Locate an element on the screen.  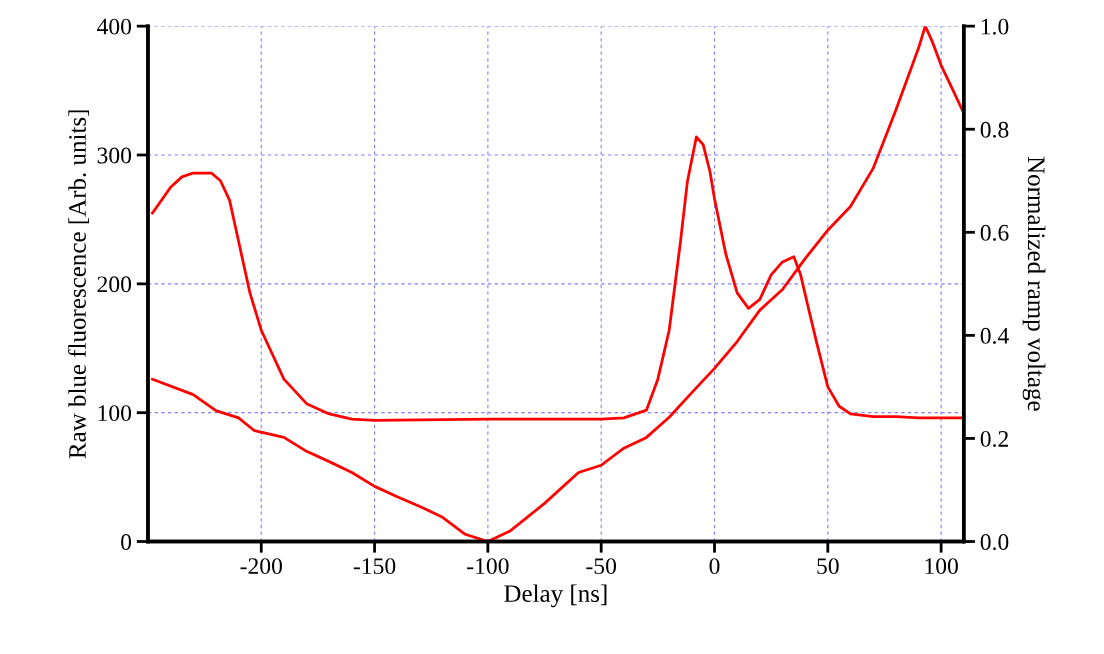
x-tick-label: -150 is located at coordinates (374, 566).